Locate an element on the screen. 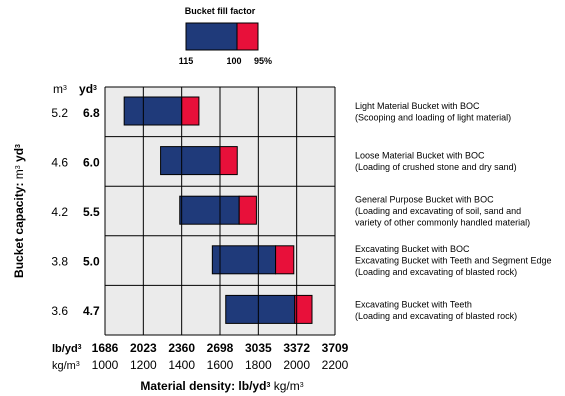 The width and height of the screenshot is (565, 396). y-tick-m3: 3.6 is located at coordinates (59, 311).